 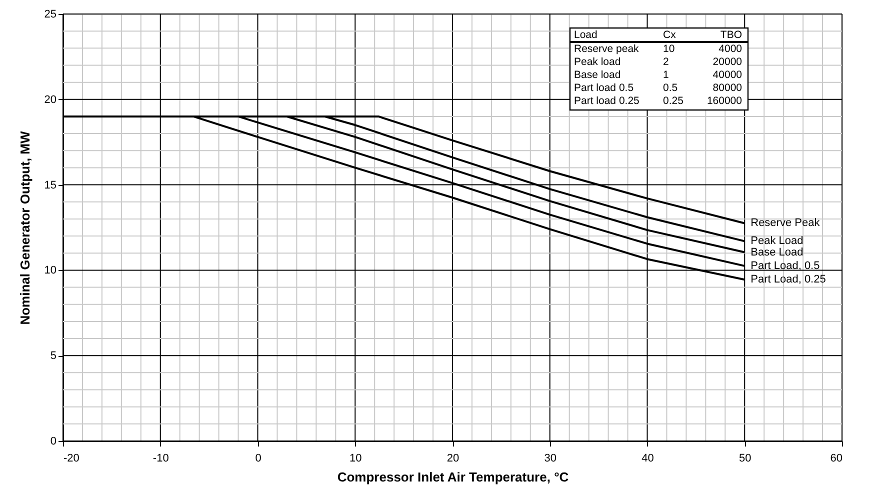 I want to click on annotation: Cx, so click(x=670, y=35).